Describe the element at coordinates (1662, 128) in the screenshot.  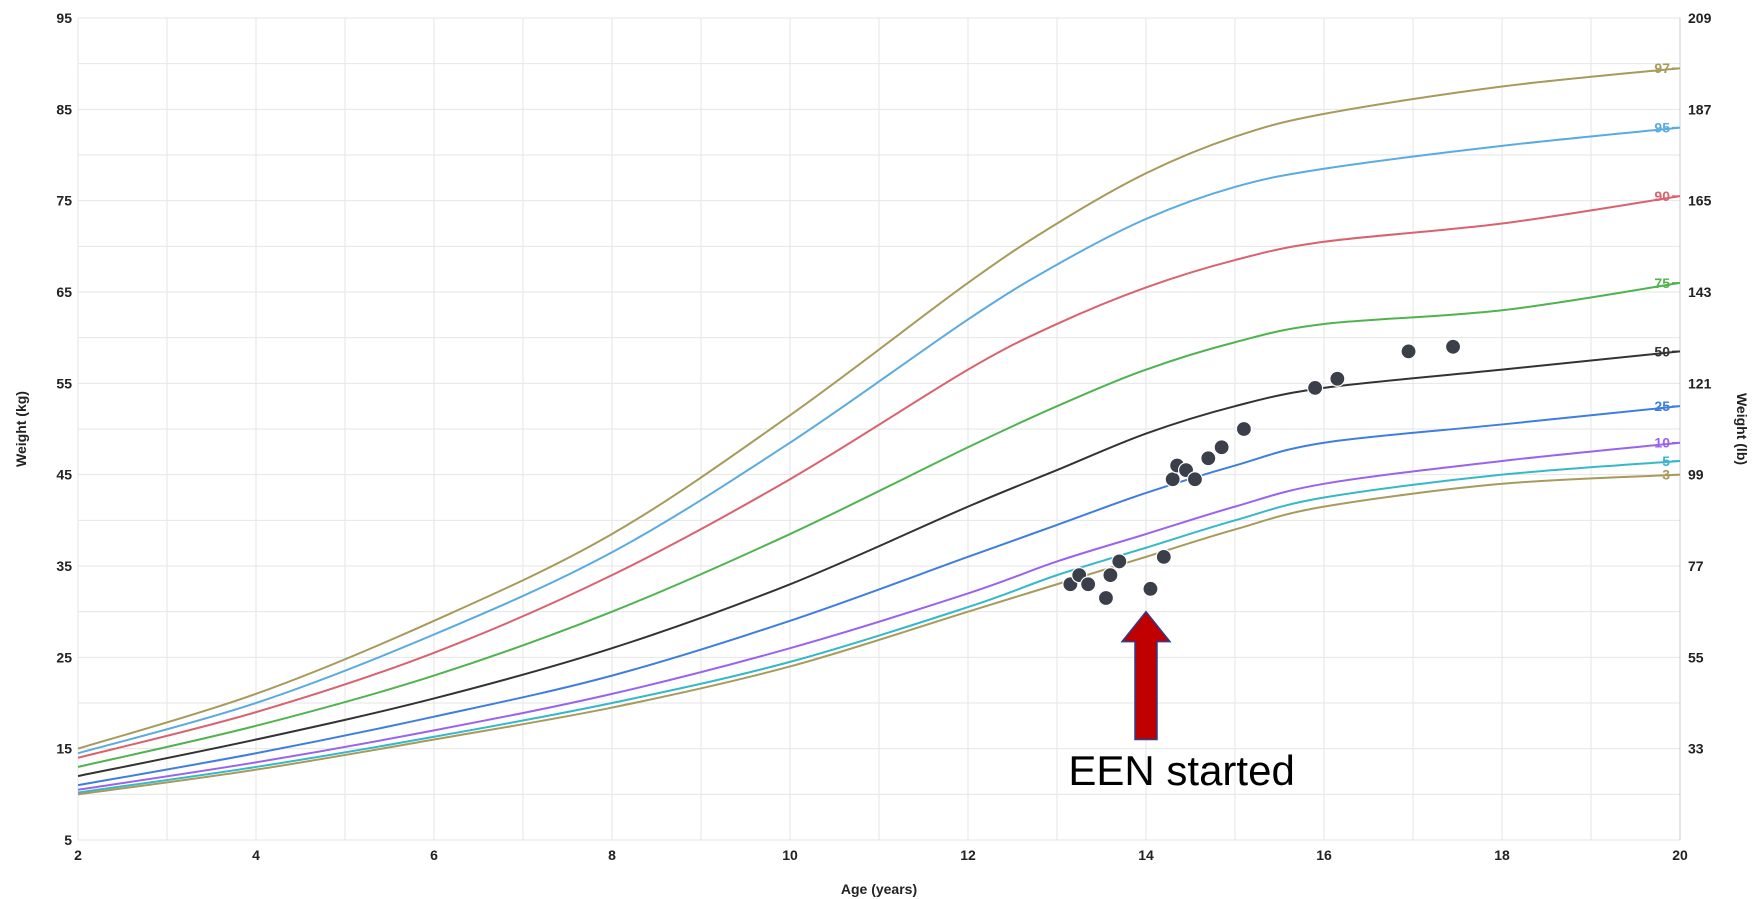
I see `percentile-label-95: 95` at that location.